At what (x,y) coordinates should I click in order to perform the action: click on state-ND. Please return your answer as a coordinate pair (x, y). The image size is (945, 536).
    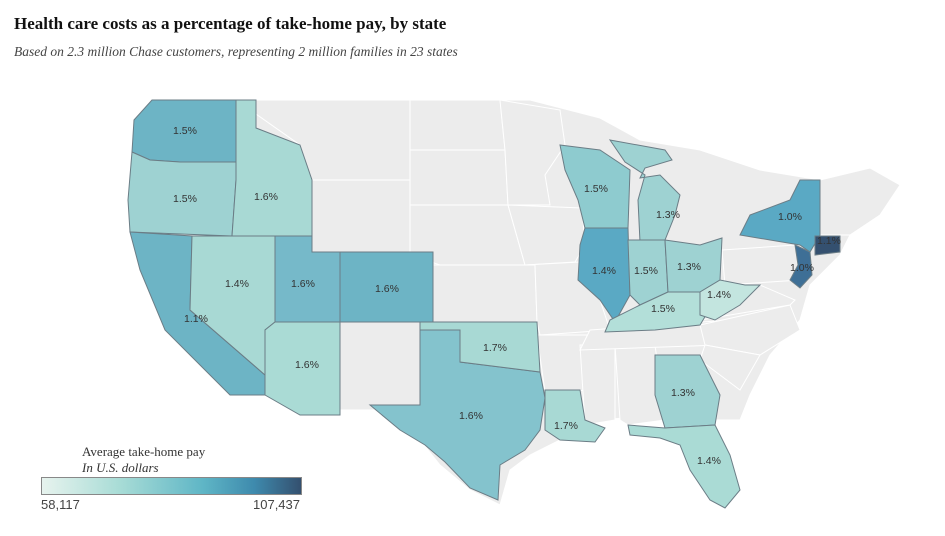
    Looking at the image, I should click on (457, 125).